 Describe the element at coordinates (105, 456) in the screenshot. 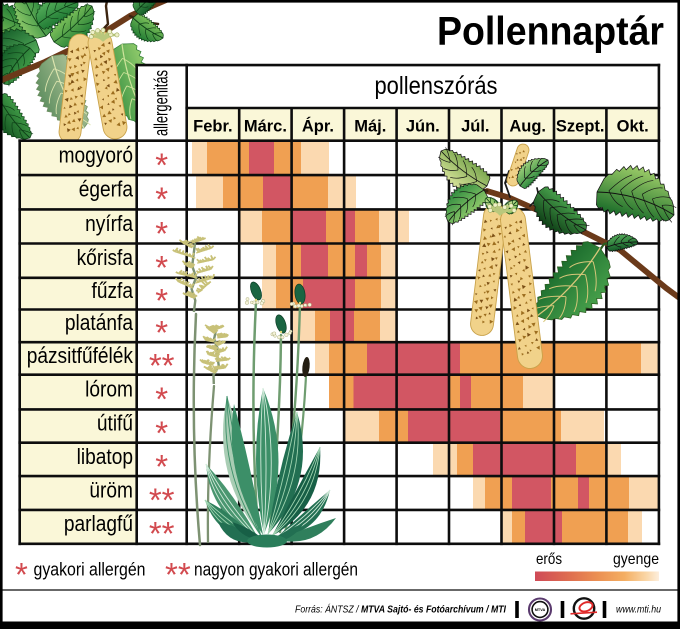

I see `svg-text: libatop` at that location.